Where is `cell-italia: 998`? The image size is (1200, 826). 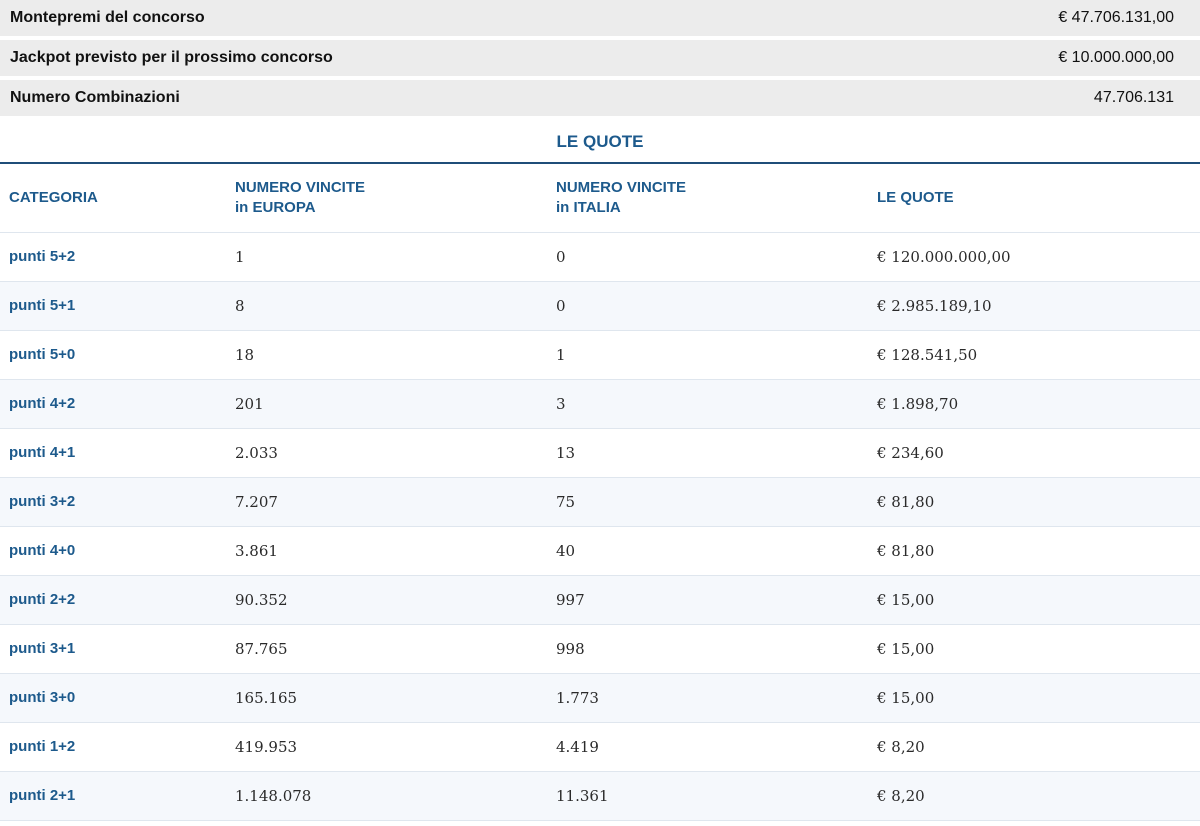
cell-italia: 998 is located at coordinates (707, 649).